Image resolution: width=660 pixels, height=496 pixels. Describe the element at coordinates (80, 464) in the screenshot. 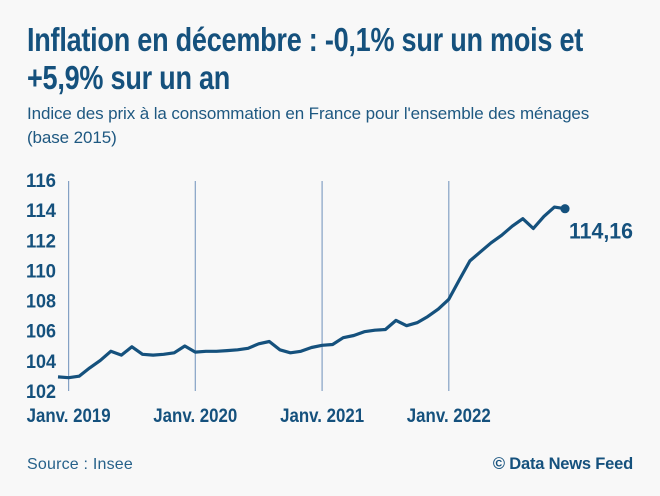

I see `source-label: Source : Insee` at that location.